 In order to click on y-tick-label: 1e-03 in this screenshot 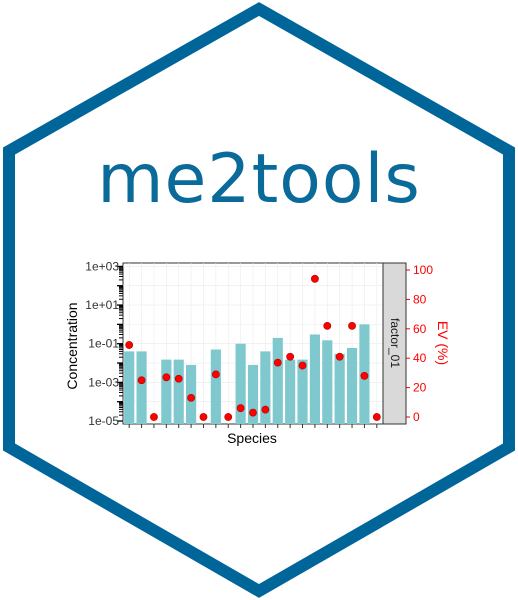, I will do `click(103, 382)`.